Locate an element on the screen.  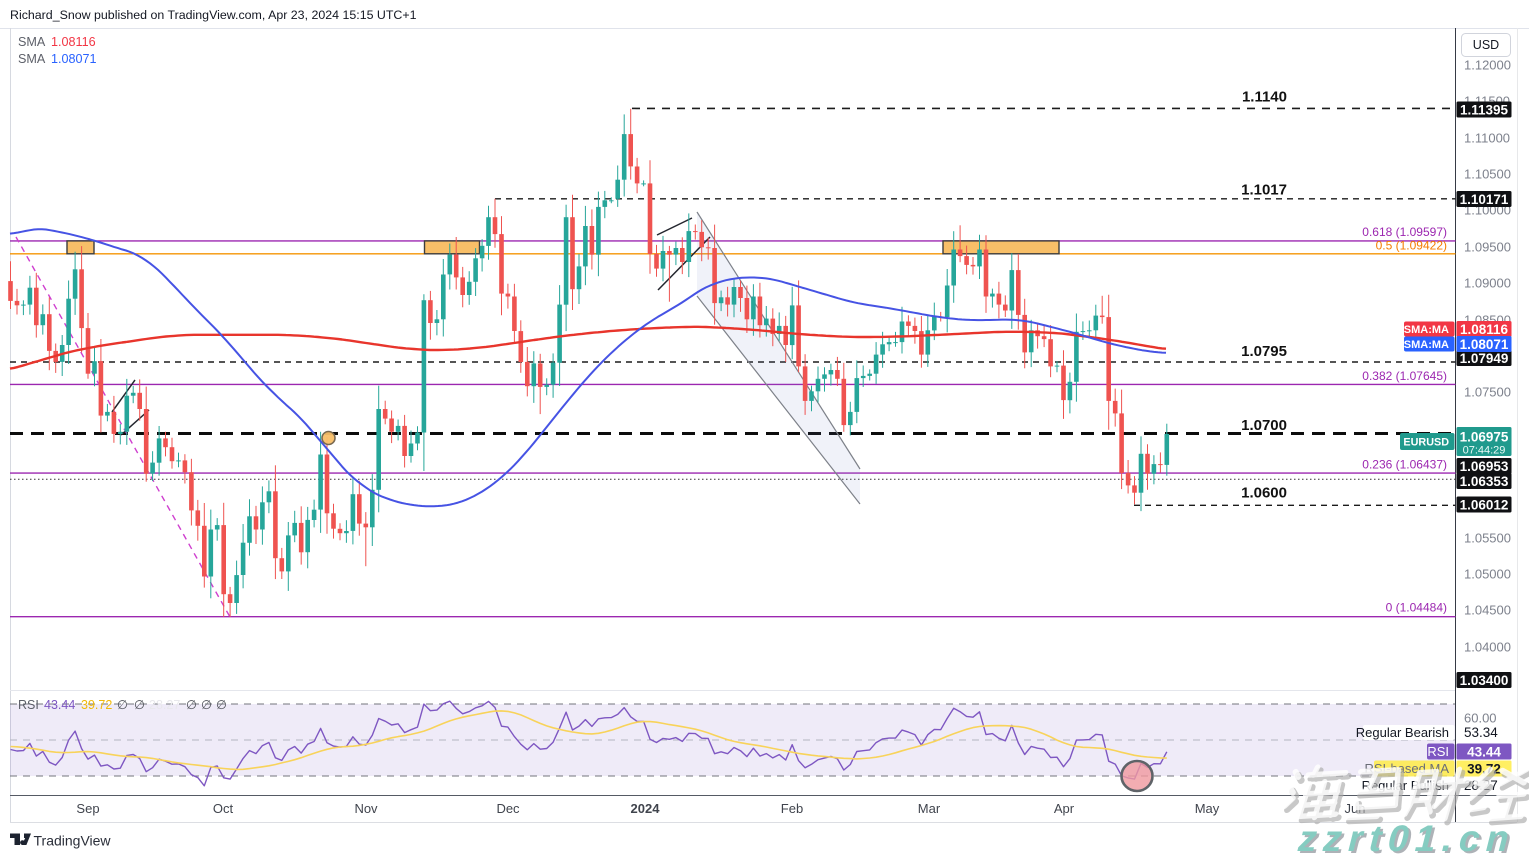
svg-text: 0.5 (1.09422) is located at coordinates (1411, 245).